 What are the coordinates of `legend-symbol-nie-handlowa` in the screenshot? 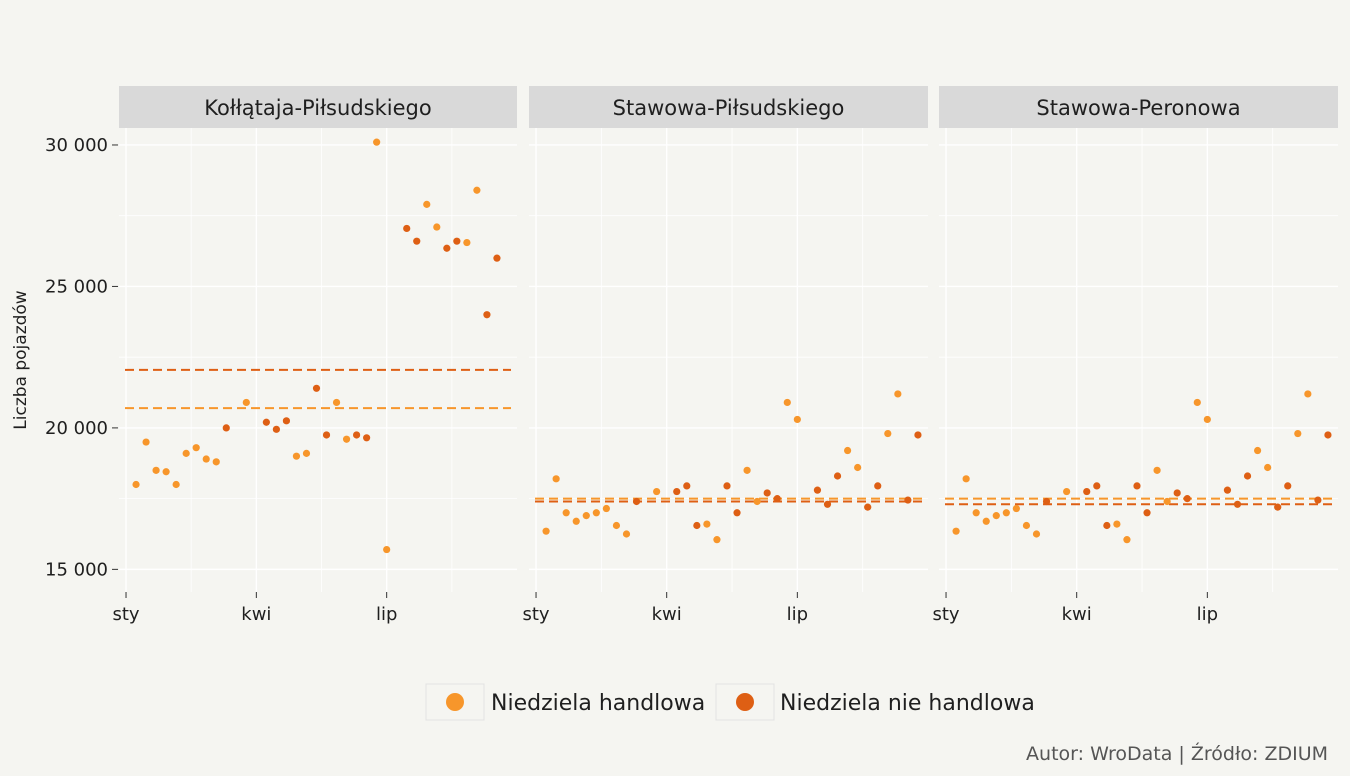 It's located at (745, 702).